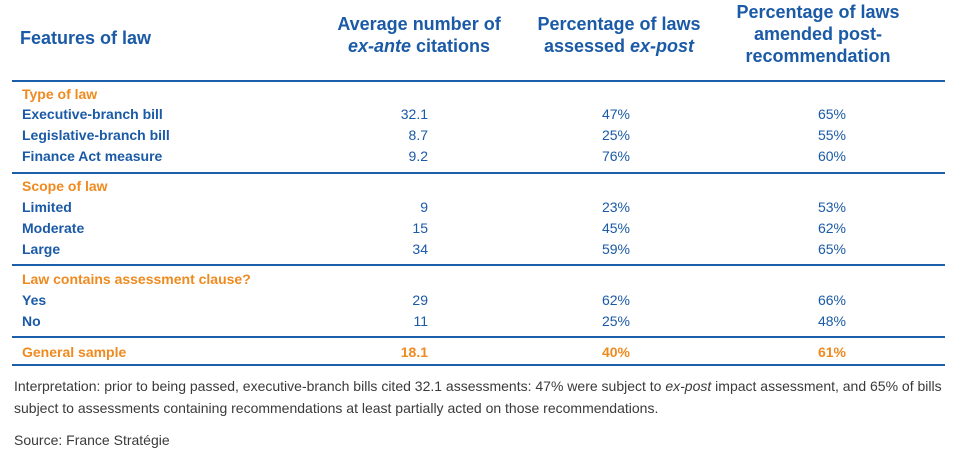  What do you see at coordinates (34, 300) in the screenshot?
I see `row-label: Yes` at bounding box center [34, 300].